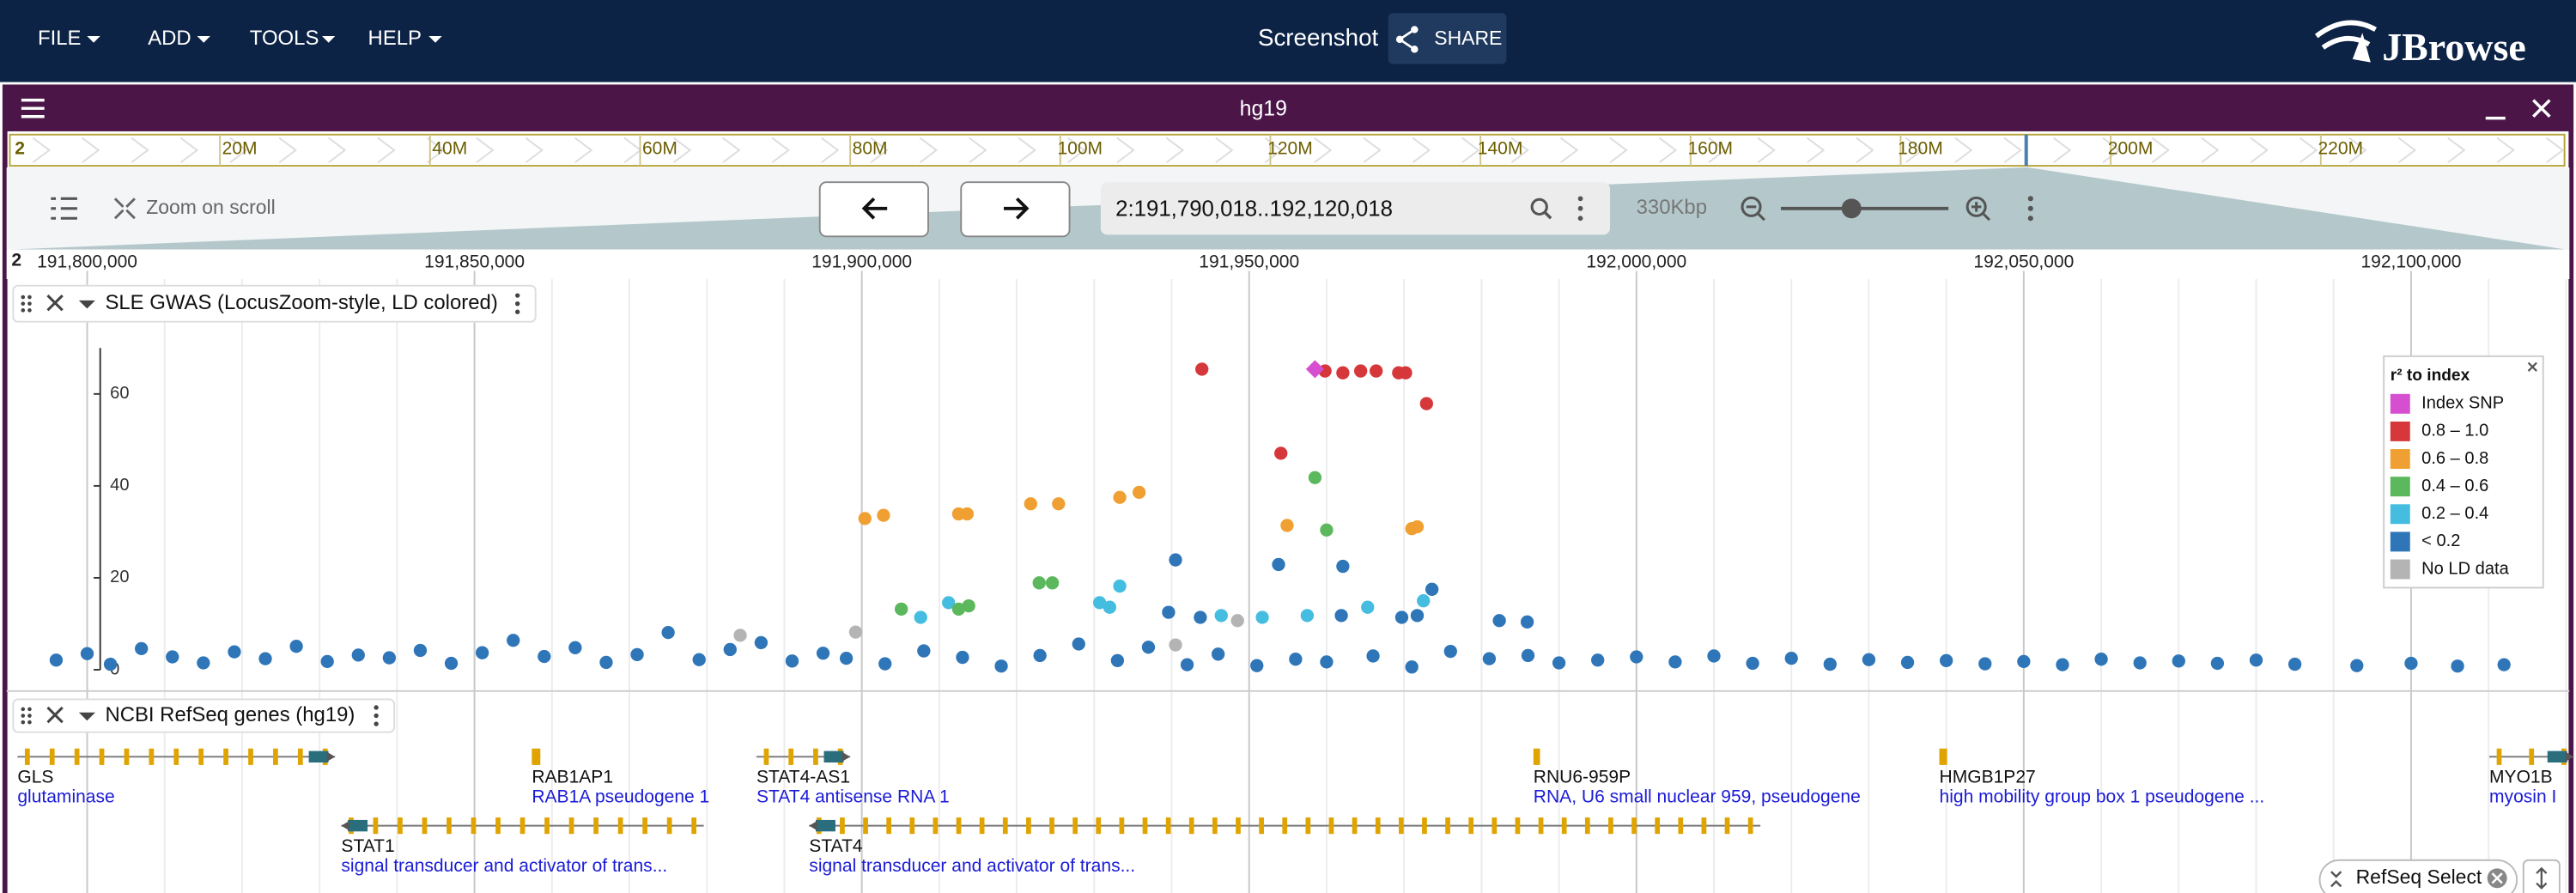  Describe the element at coordinates (33, 108) in the screenshot. I see `view-menu-button` at that location.